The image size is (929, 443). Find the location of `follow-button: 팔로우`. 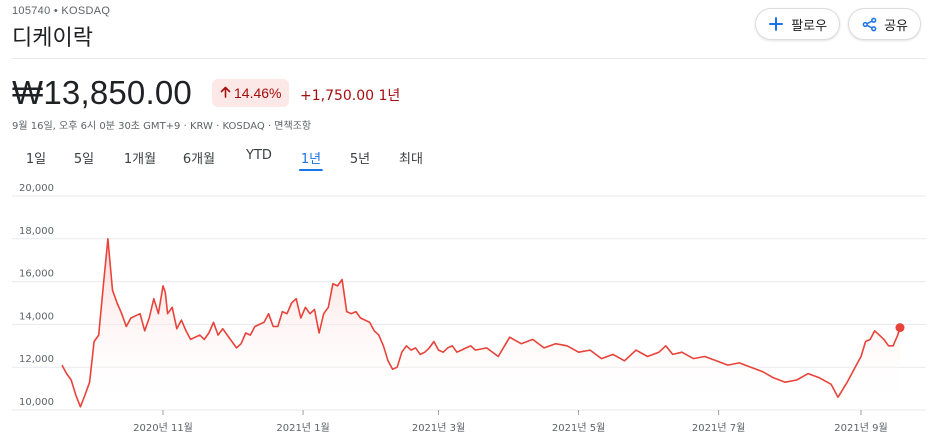

follow-button: 팔로우 is located at coordinates (798, 24).